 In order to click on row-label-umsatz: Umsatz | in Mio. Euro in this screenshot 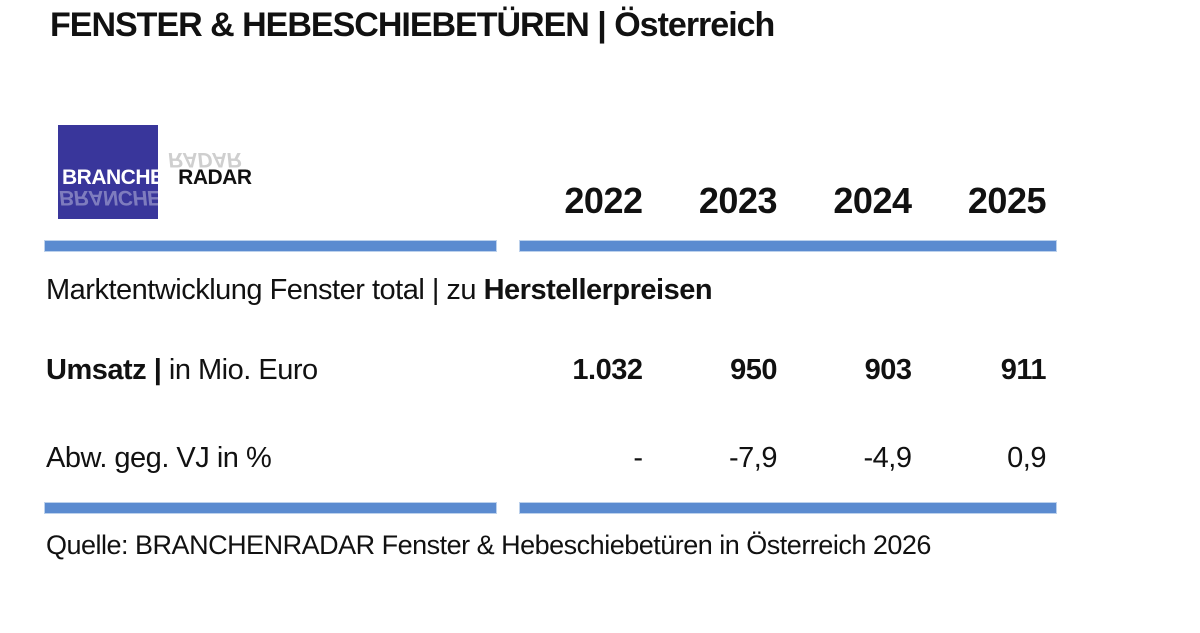, I will do `click(282, 370)`.